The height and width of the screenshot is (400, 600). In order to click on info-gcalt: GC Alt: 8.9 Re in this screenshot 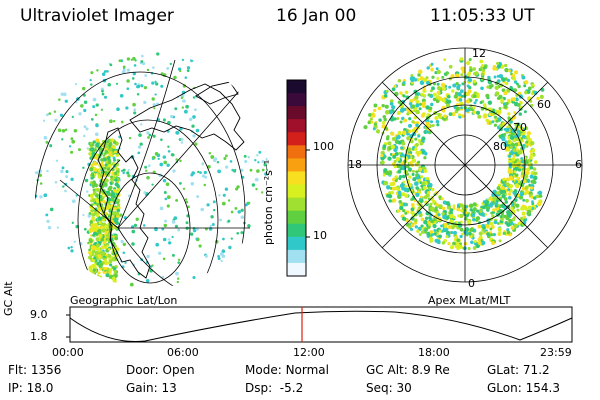, I will do `click(408, 370)`.